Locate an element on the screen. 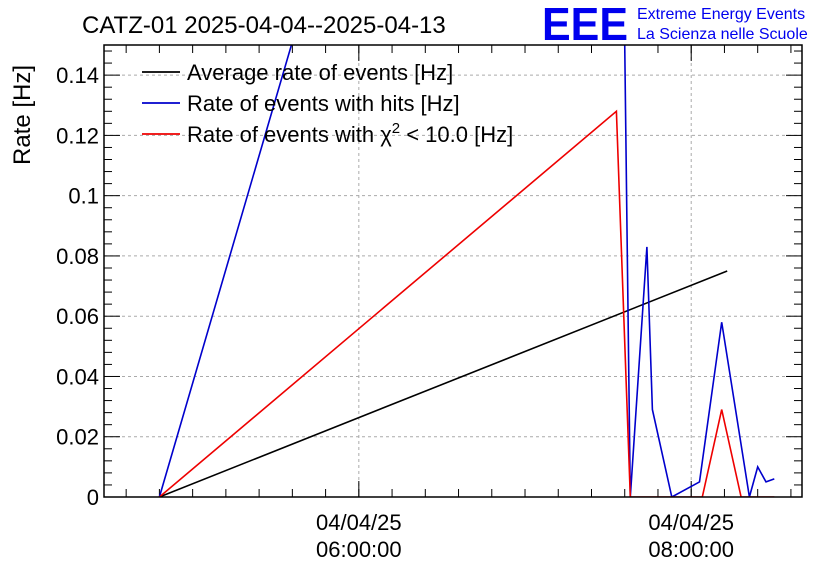 The image size is (836, 572). x-tick-label-time: 06:00:00 is located at coordinates (359, 549).